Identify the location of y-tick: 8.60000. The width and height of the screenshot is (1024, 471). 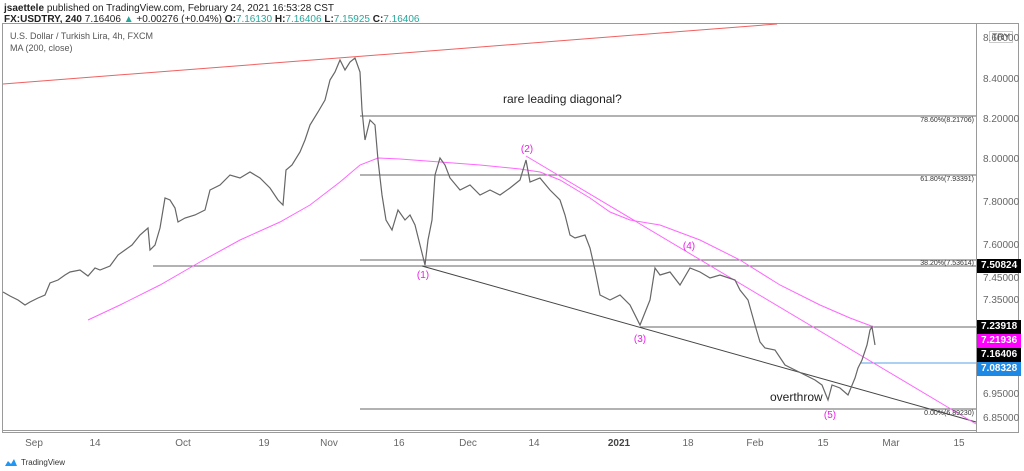
(1001, 38).